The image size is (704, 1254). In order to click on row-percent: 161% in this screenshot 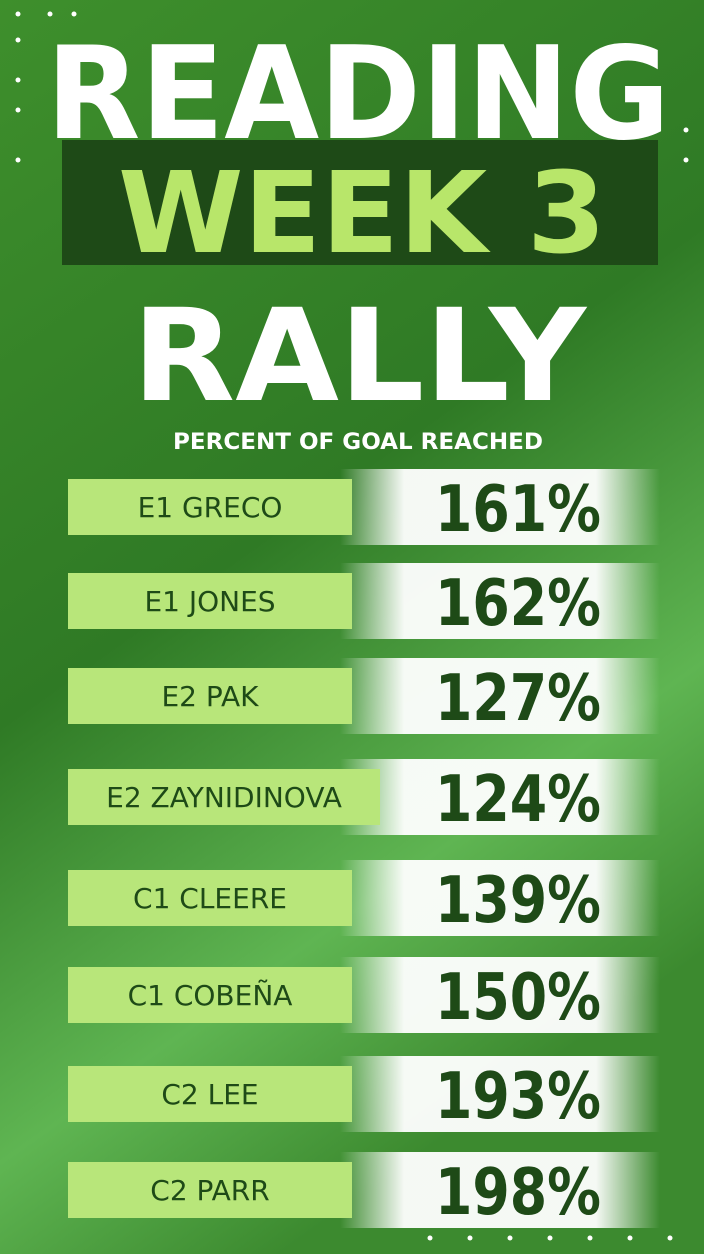, I will do `click(518, 510)`.